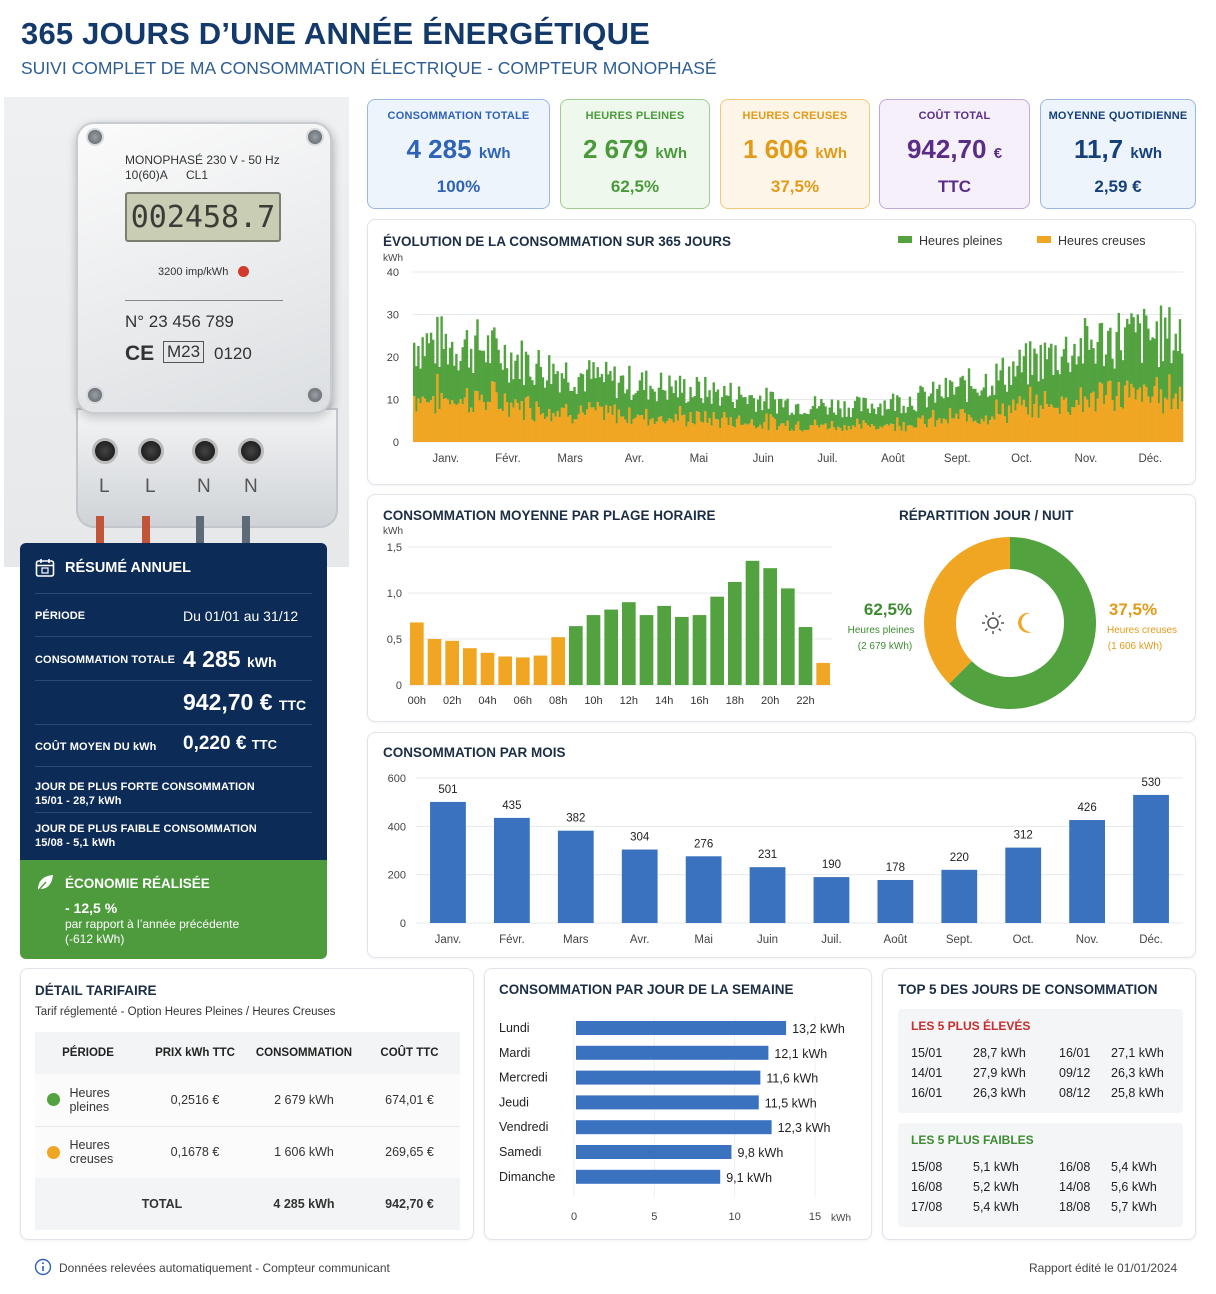 The width and height of the screenshot is (1216, 1294). What do you see at coordinates (1087, 871) in the screenshot?
I see `month-bar` at bounding box center [1087, 871].